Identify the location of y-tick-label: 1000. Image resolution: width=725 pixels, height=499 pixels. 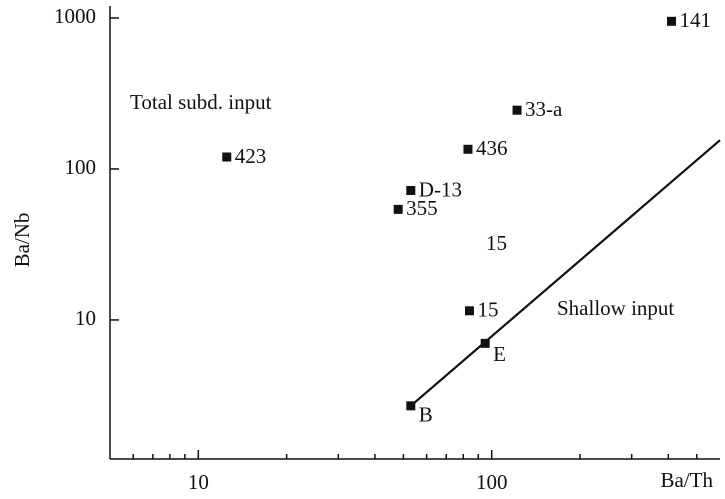
(75, 16).